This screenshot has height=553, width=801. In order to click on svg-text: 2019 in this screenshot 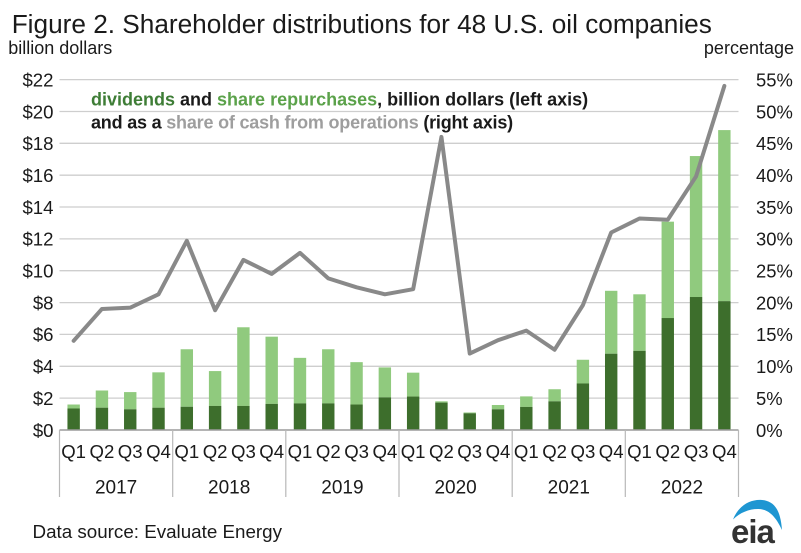, I will do `click(342, 488)`.